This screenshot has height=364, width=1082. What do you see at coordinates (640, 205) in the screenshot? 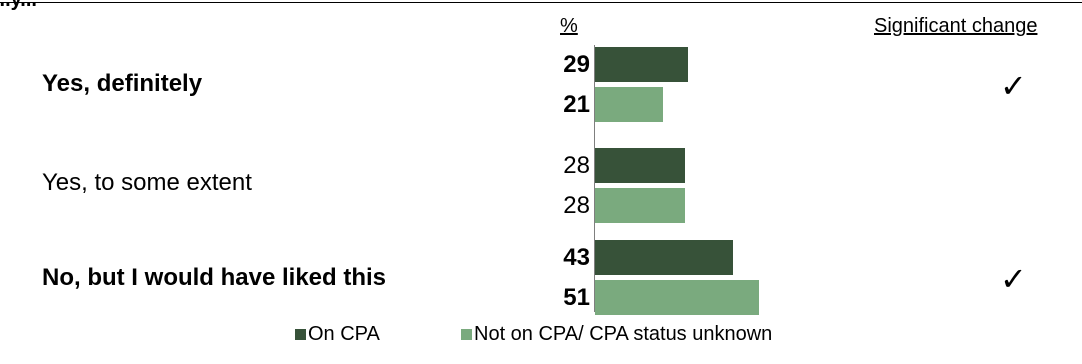
I see `bar-yes-to-some-extent-not-on-cpa` at bounding box center [640, 205].